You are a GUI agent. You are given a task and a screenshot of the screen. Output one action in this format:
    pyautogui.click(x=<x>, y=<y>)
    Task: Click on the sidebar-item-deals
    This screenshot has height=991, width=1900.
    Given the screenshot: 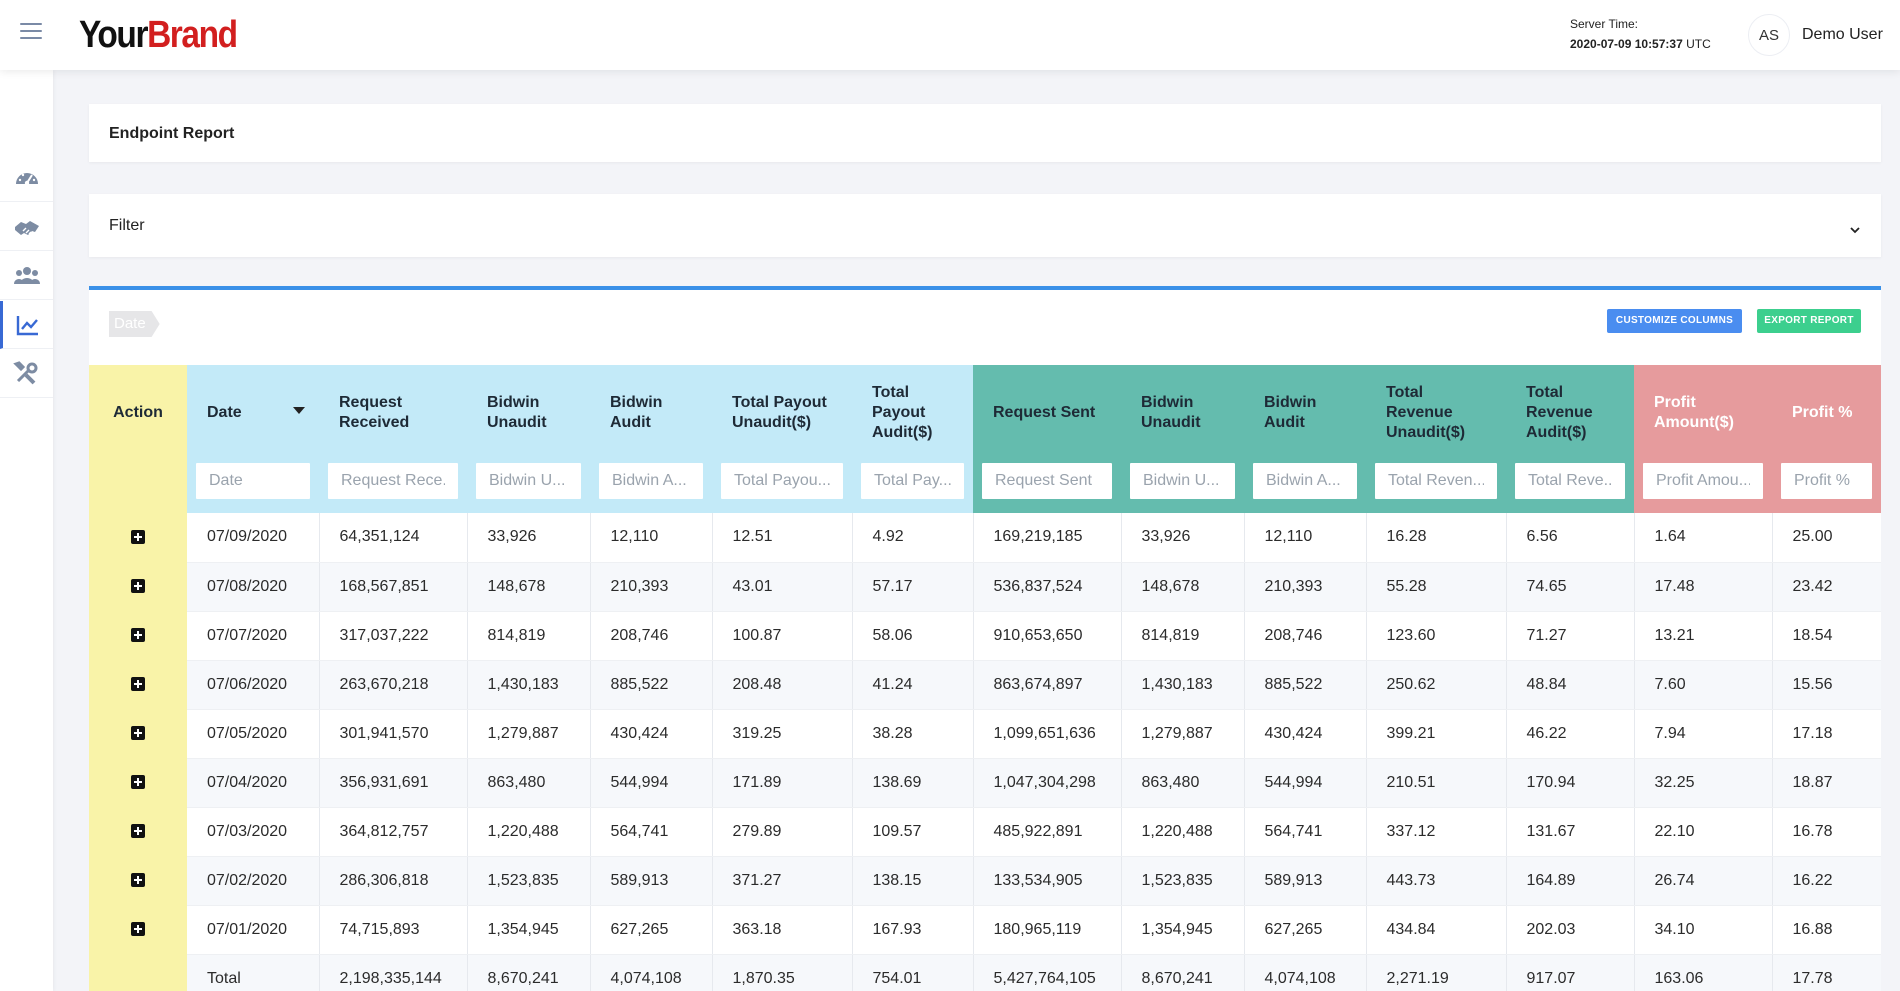 What is the action you would take?
    pyautogui.click(x=26, y=227)
    